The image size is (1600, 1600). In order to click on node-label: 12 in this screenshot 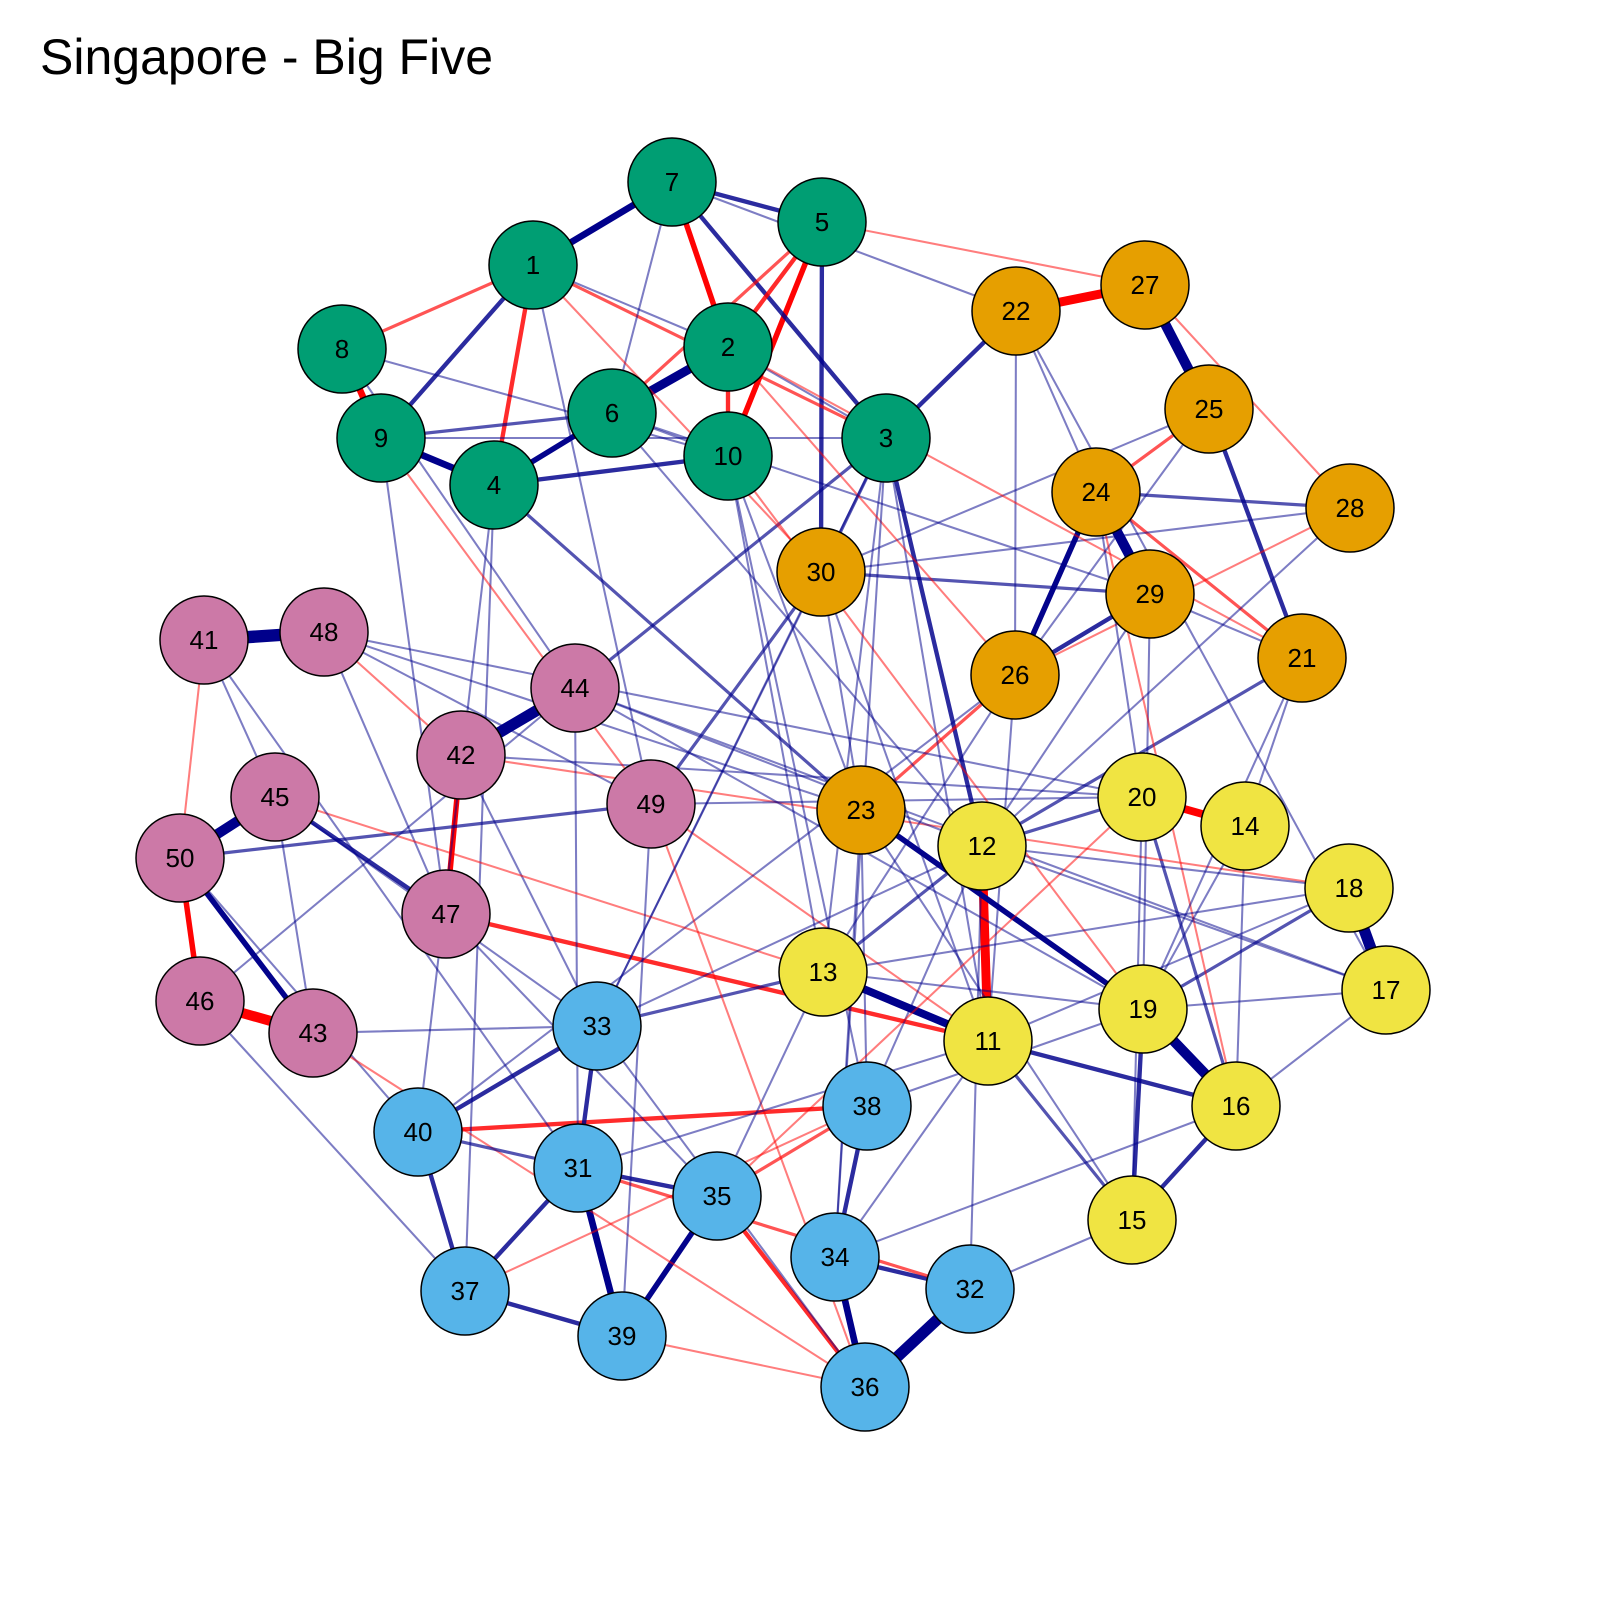, I will do `click(982, 846)`.